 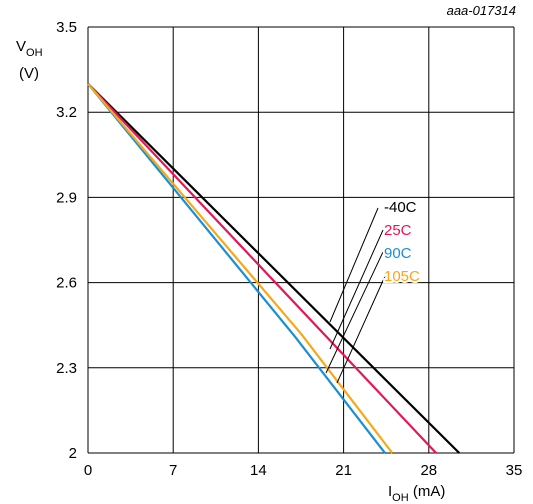 I want to click on x-tick-label-3: 21, so click(x=343, y=470).